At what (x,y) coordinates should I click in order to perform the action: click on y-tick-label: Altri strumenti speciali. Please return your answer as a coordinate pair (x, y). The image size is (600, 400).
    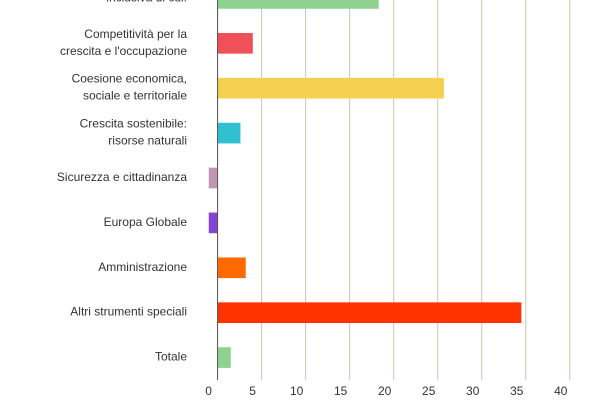
    Looking at the image, I should click on (128, 312).